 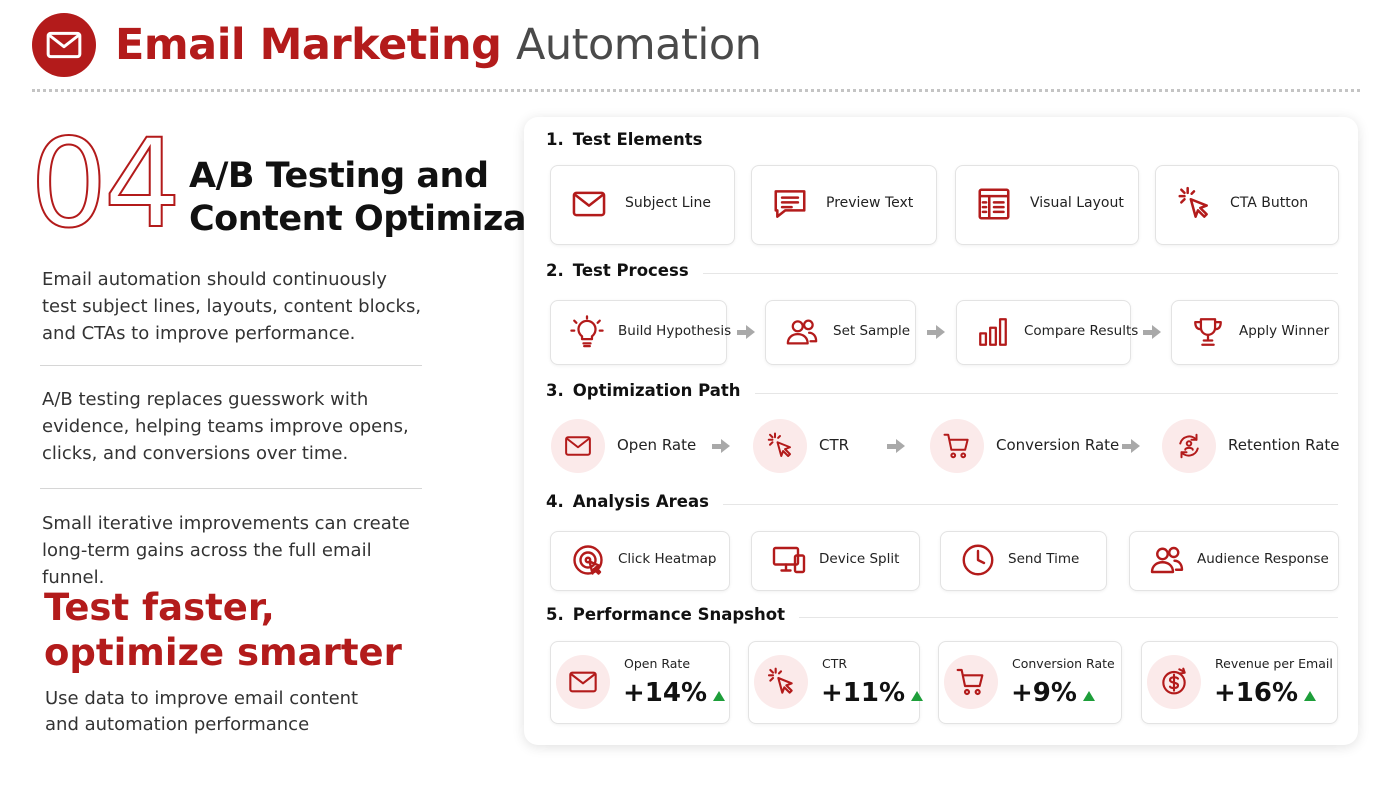 I want to click on section-index: 2., so click(x=555, y=270).